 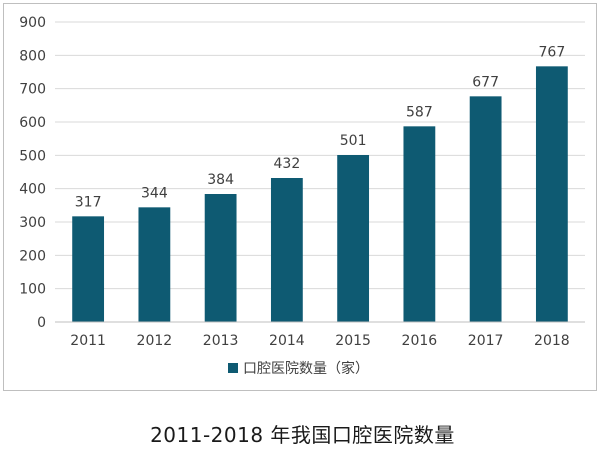 What do you see at coordinates (32, 90) in the screenshot?
I see `y-tick-label: 700` at bounding box center [32, 90].